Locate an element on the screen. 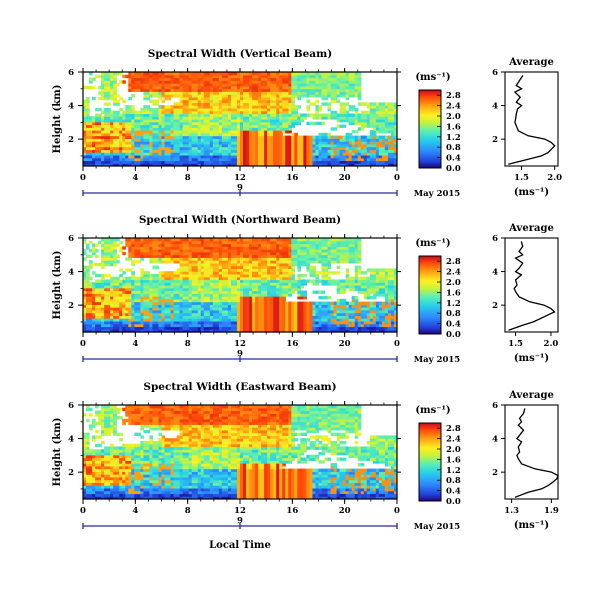 The image size is (616, 598). colorbar-tick-label: 2.0 is located at coordinates (453, 117).